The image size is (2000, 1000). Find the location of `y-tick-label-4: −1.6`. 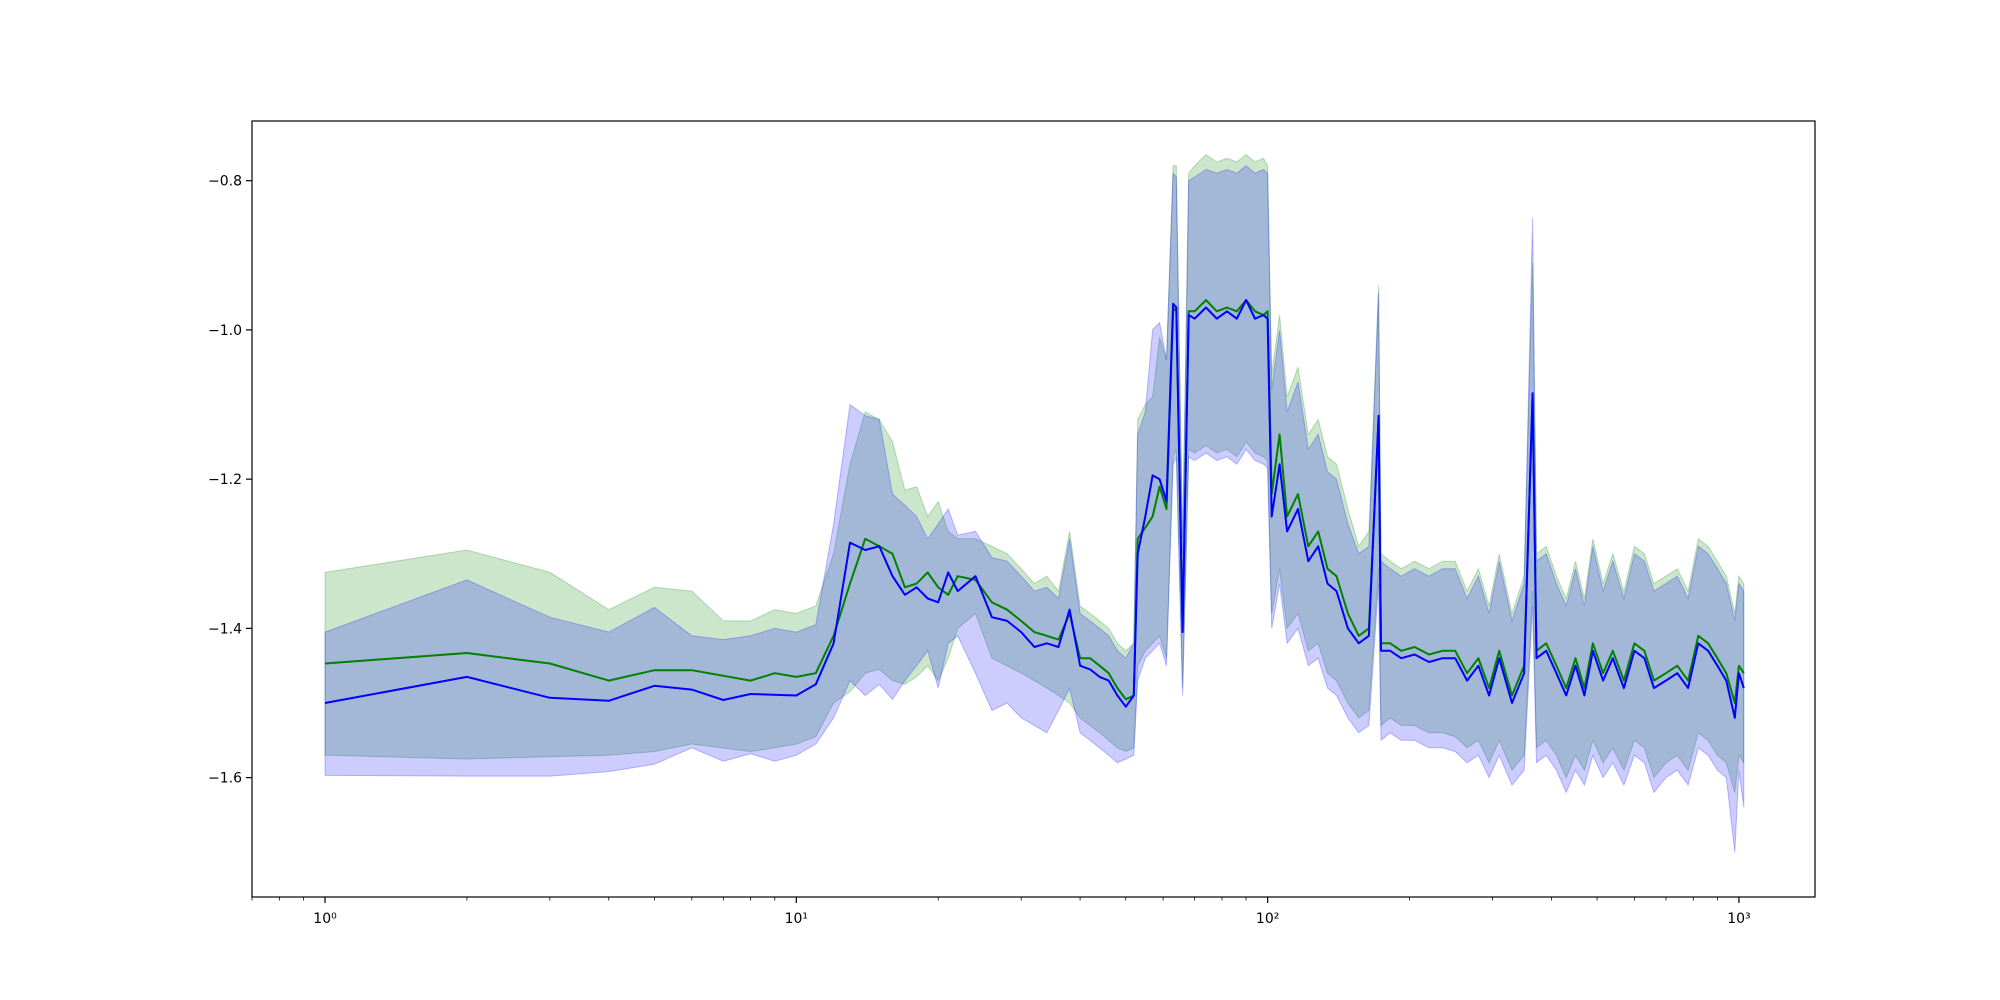

y-tick-label-4: −1.6 is located at coordinates (225, 779).